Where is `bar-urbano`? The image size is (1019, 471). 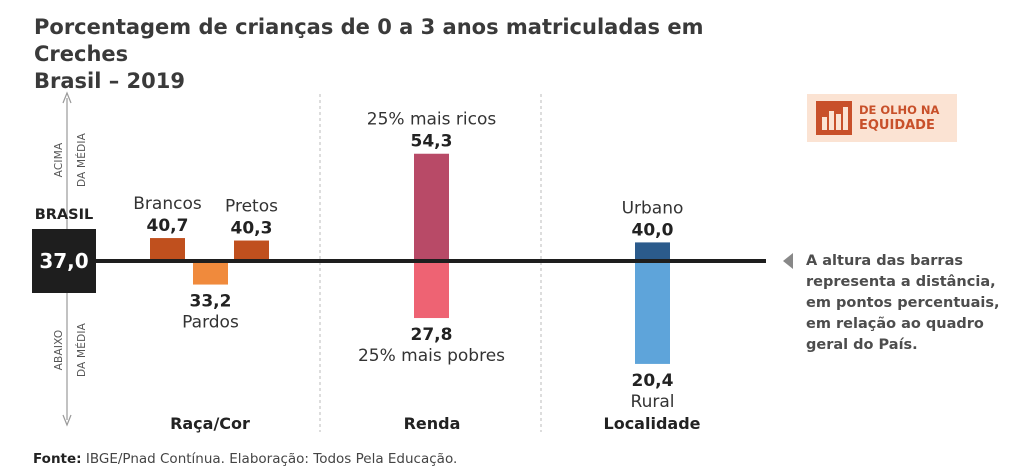 bar-urbano is located at coordinates (652, 251).